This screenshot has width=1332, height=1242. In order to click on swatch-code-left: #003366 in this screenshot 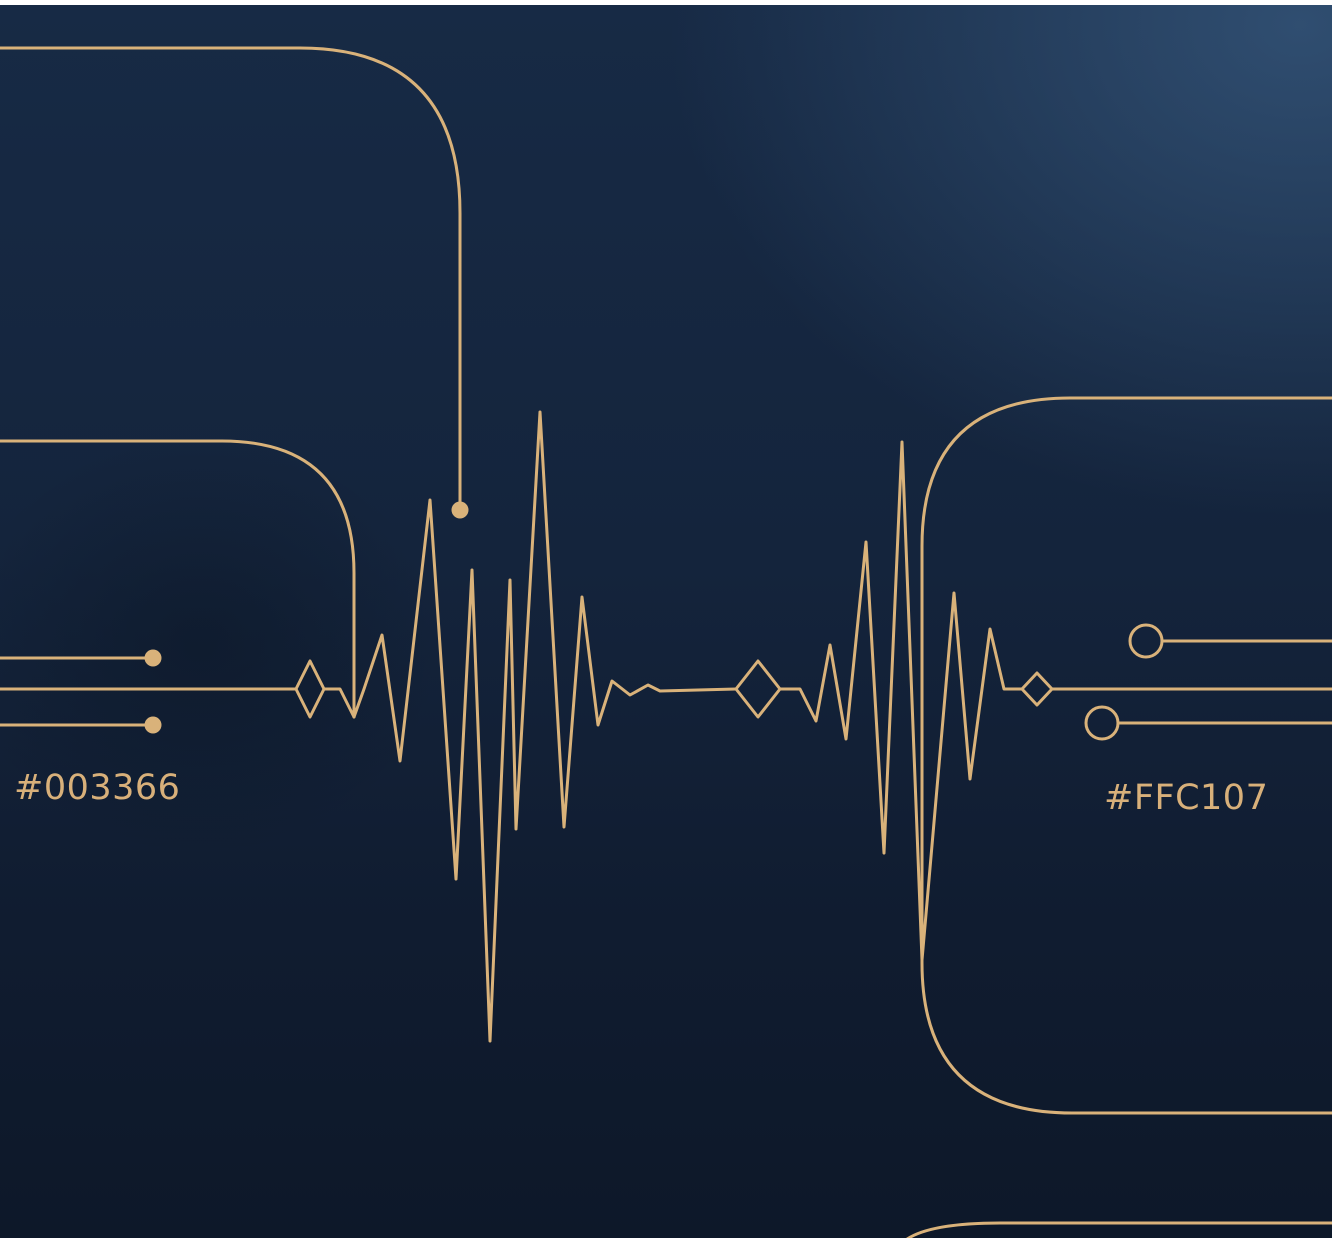, I will do `click(97, 788)`.